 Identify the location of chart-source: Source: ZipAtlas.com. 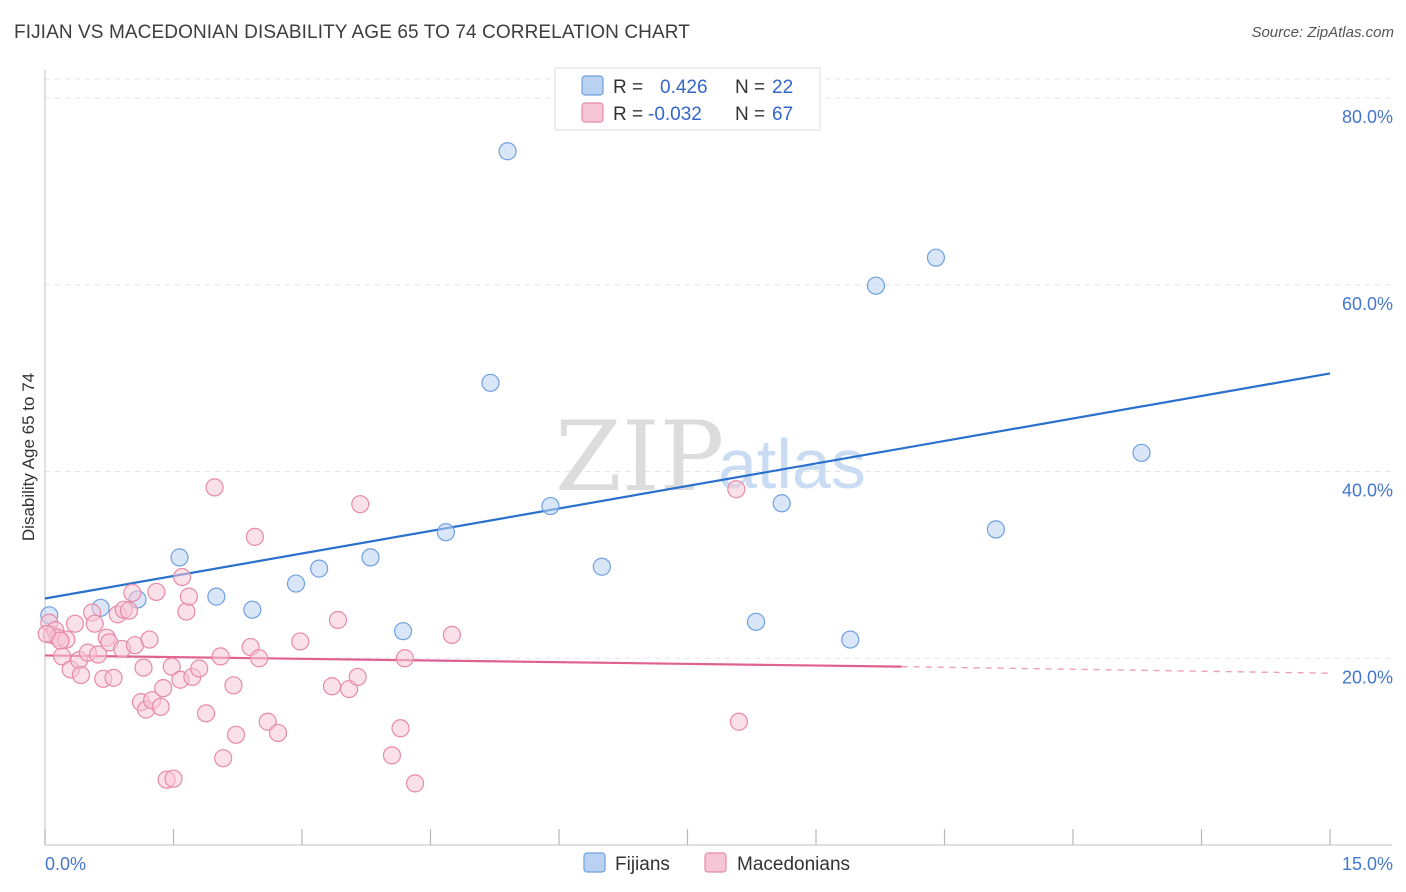
(1322, 32).